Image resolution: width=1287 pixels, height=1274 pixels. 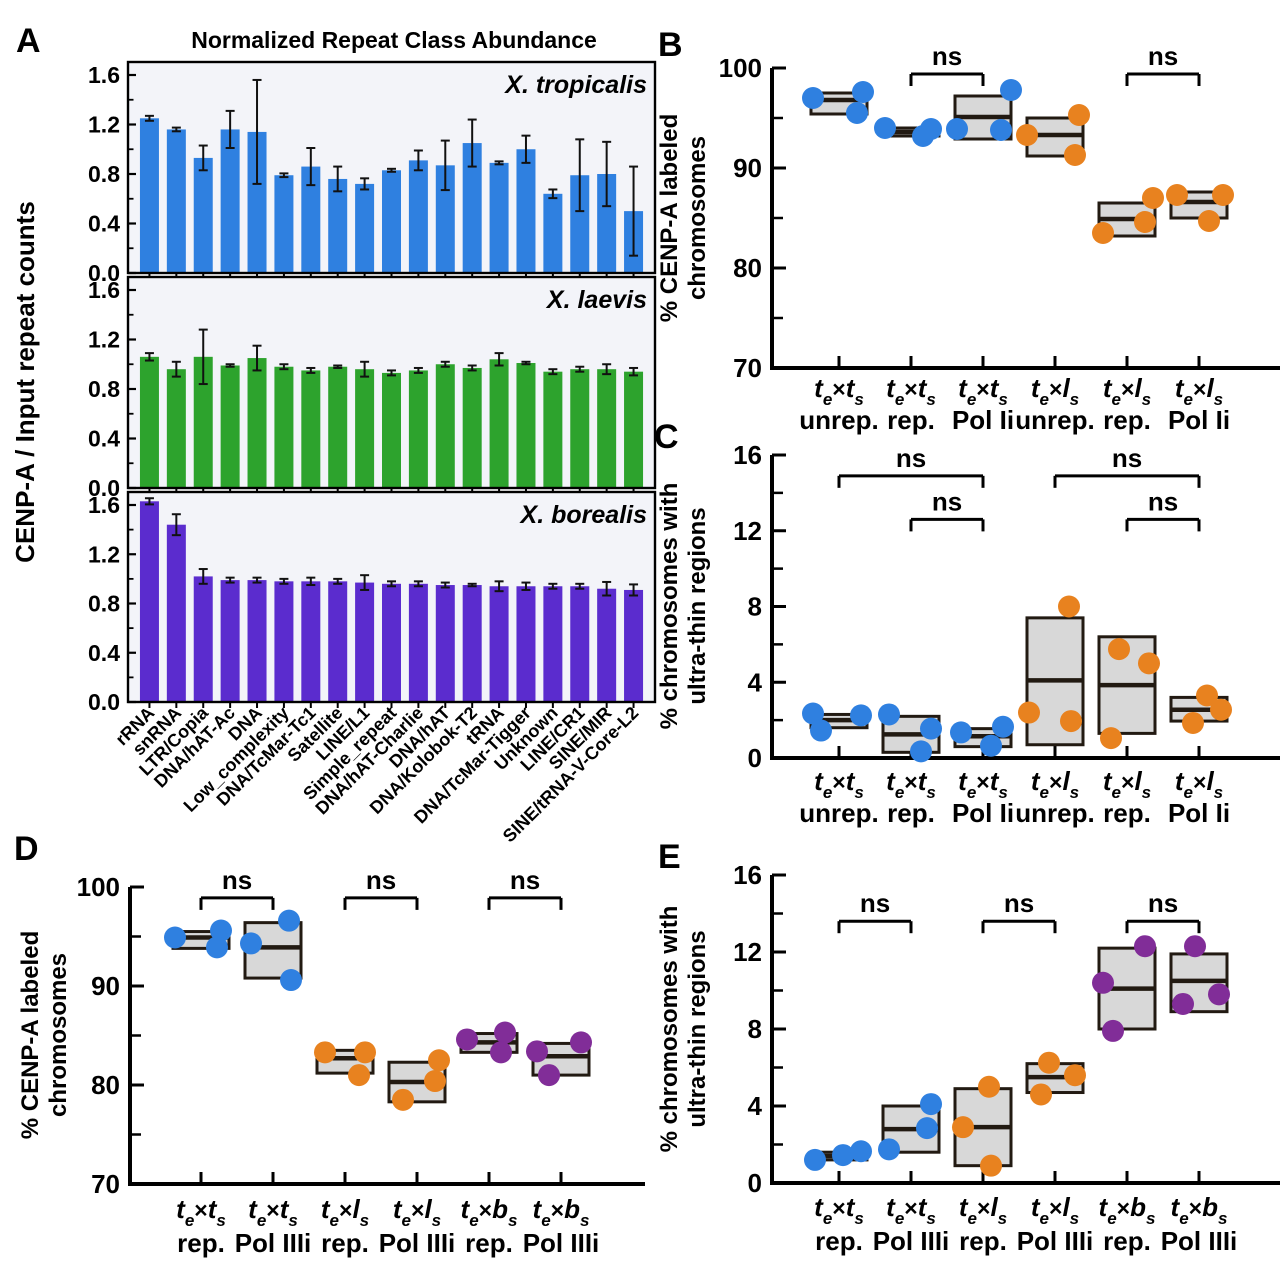 I want to click on y-tick-label: 16, so click(x=747, y=455).